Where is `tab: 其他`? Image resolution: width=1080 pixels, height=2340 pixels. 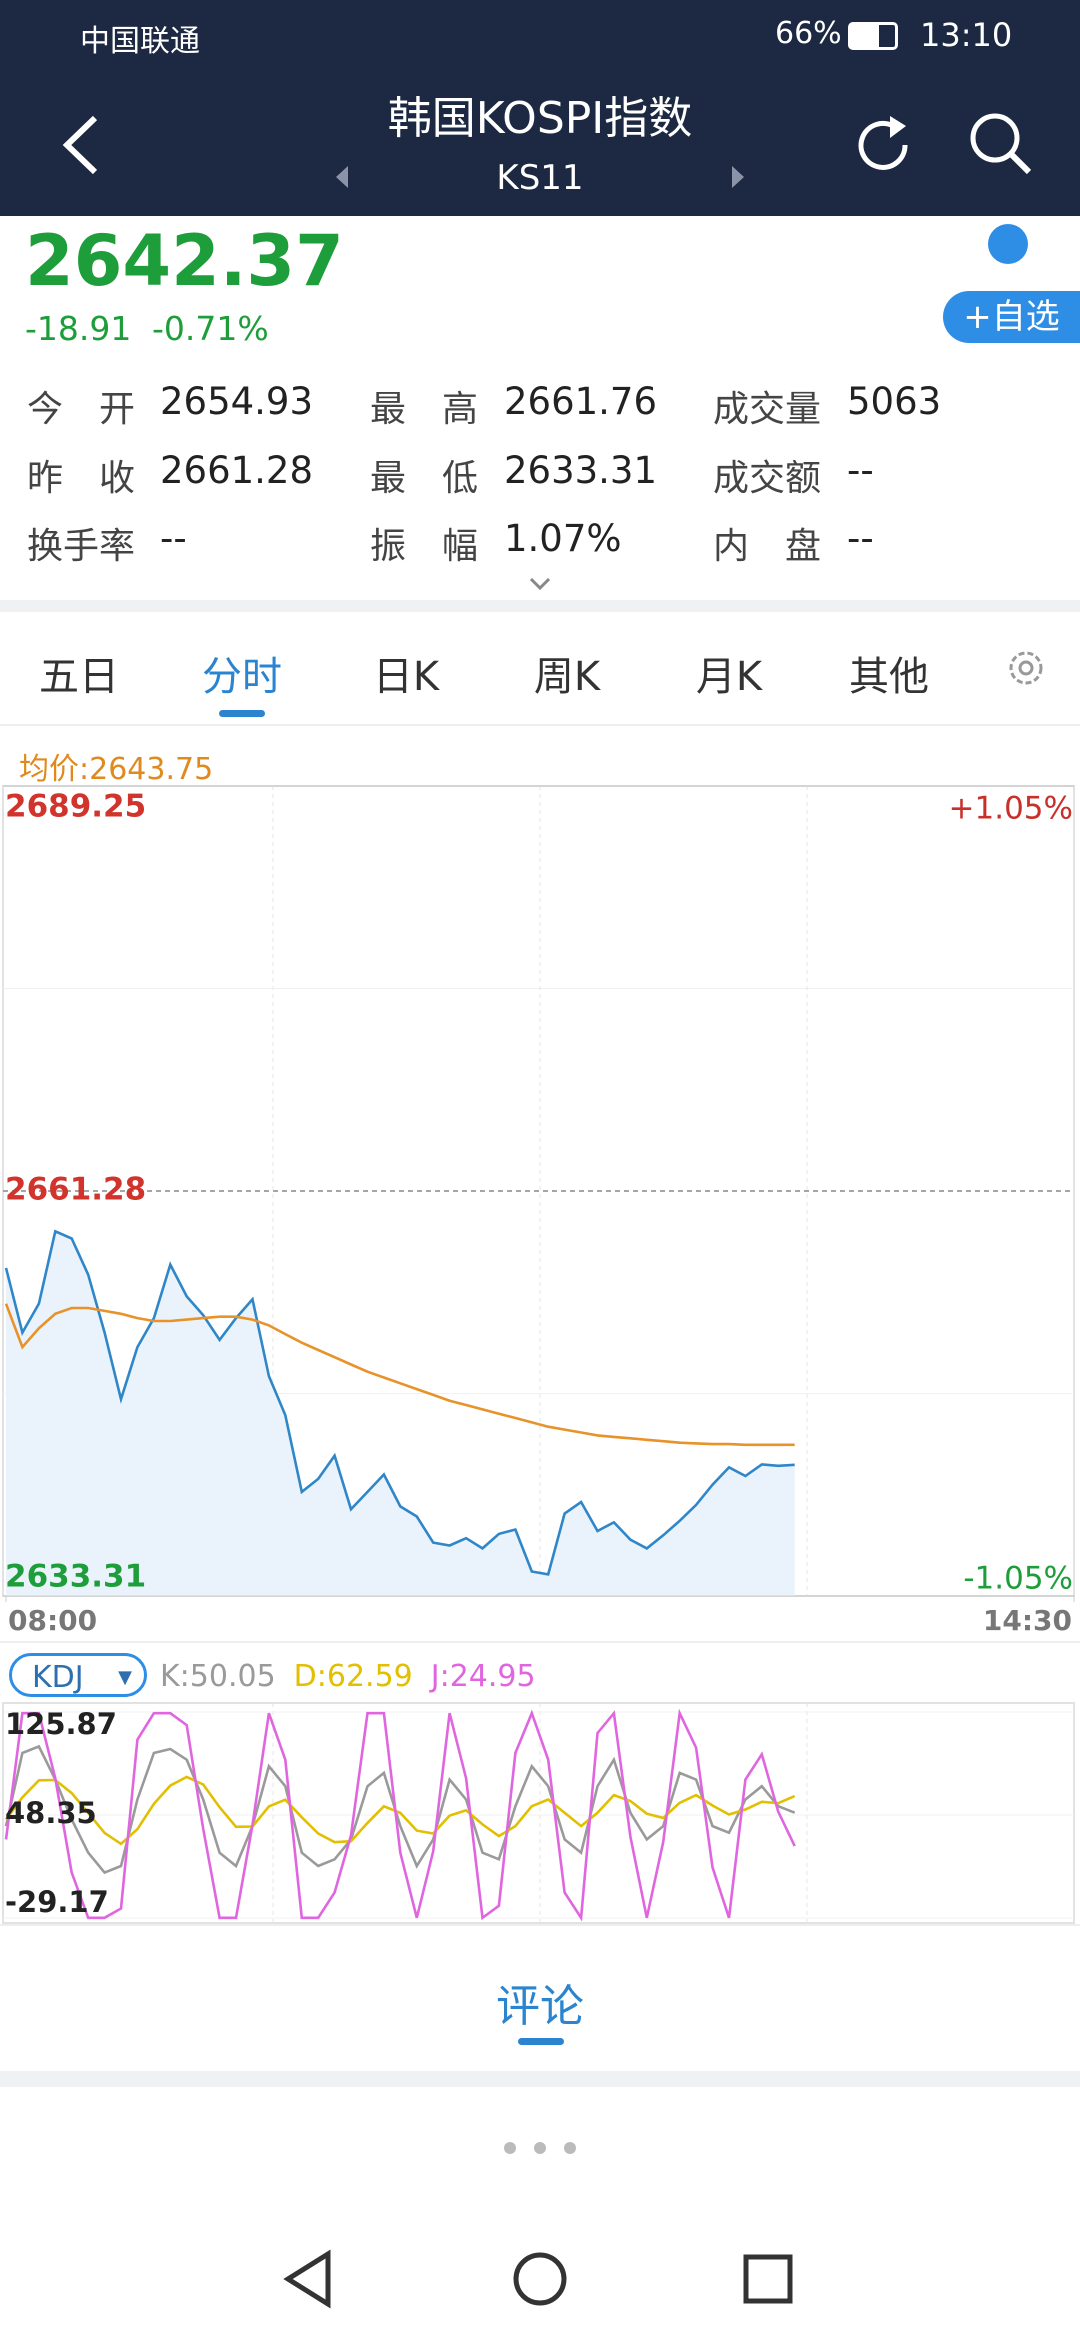 tab: 其他 is located at coordinates (889, 677).